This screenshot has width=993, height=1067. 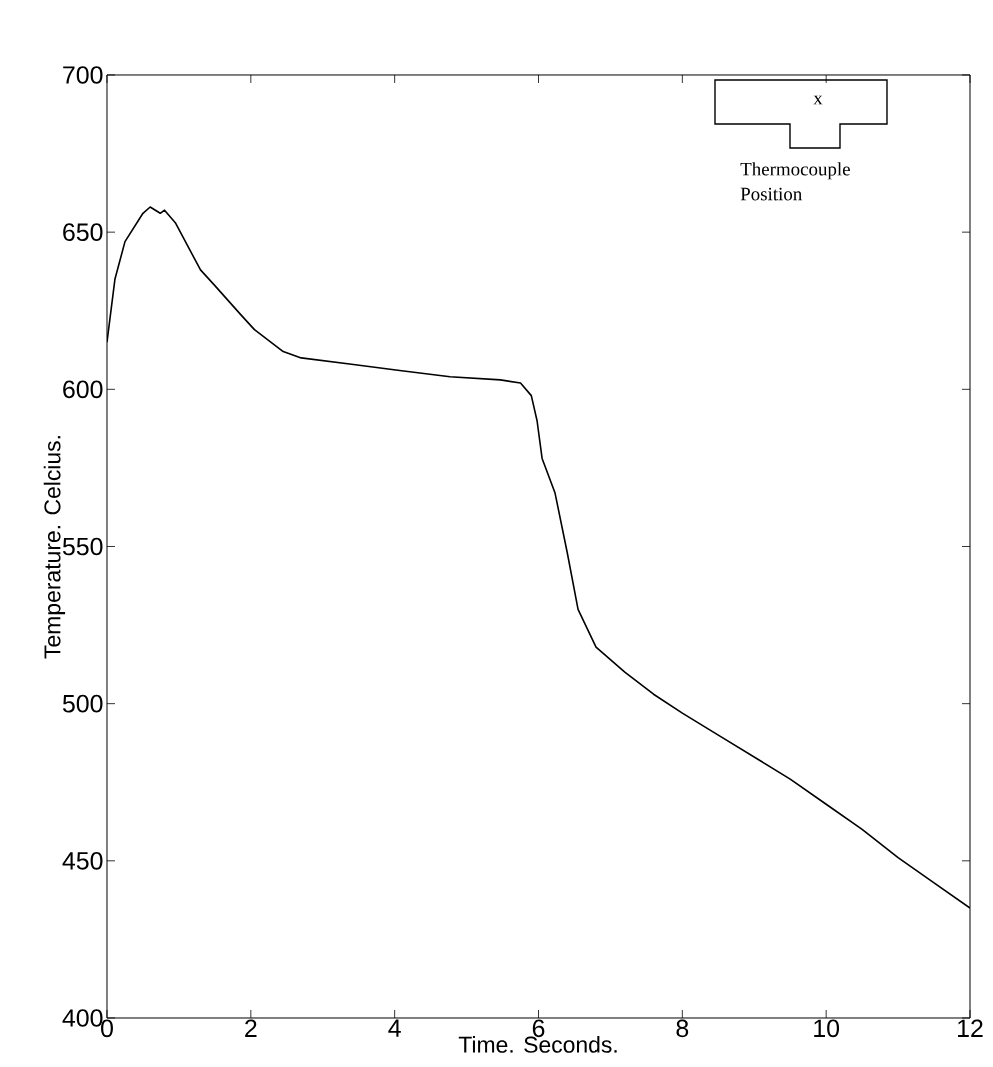 What do you see at coordinates (682, 1028) in the screenshot?
I see `x-tick-label: 8` at bounding box center [682, 1028].